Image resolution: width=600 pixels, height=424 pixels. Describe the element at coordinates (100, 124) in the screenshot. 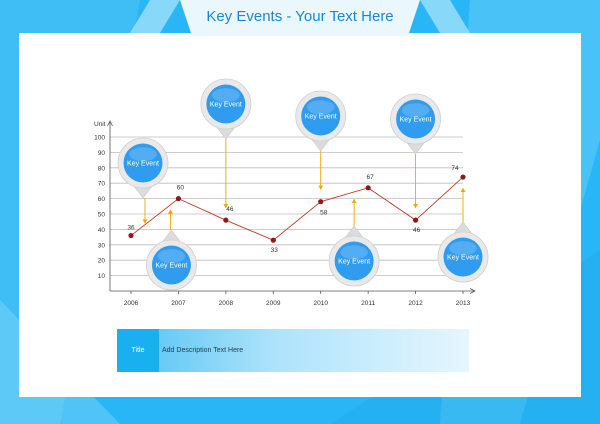

I see `y-axis-label: Unit` at that location.